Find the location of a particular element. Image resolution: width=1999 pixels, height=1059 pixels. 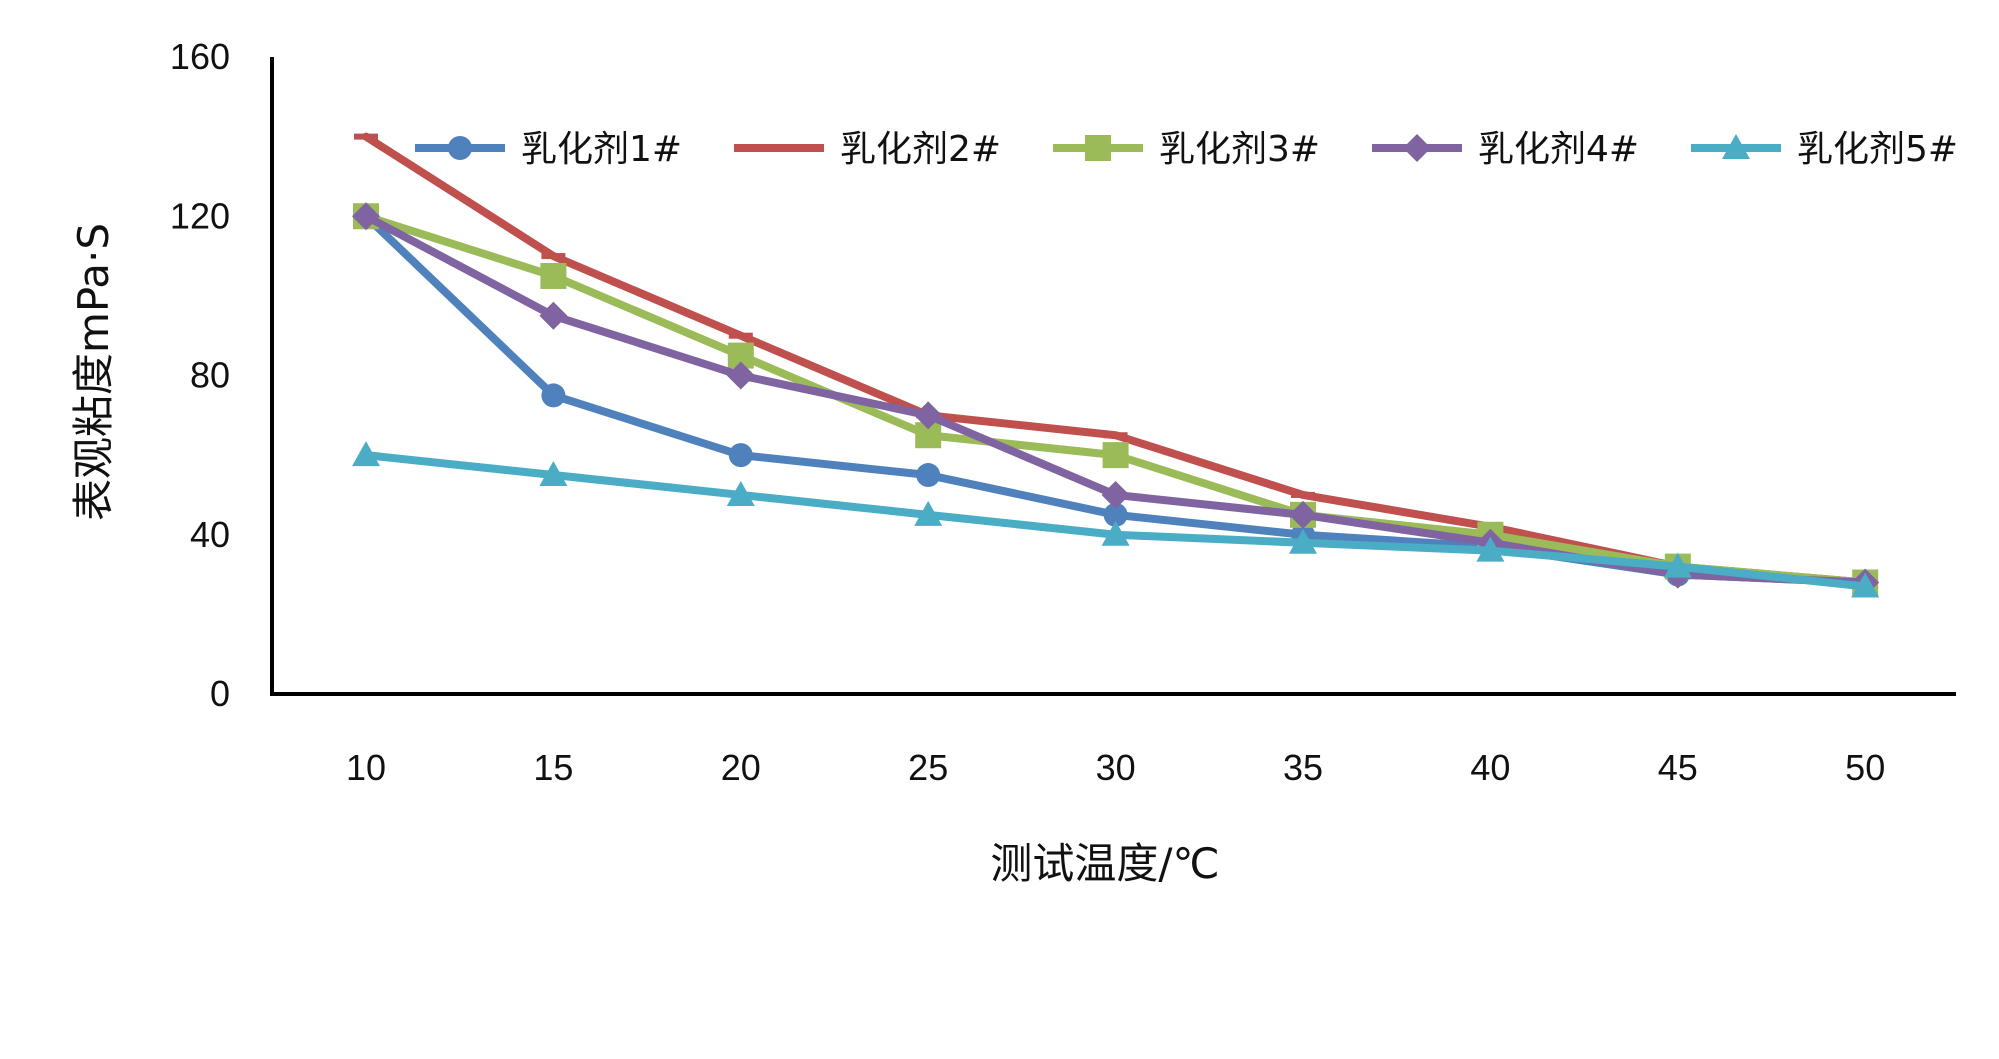

x-axis-title: 测试温度/℃ is located at coordinates (1104, 863).